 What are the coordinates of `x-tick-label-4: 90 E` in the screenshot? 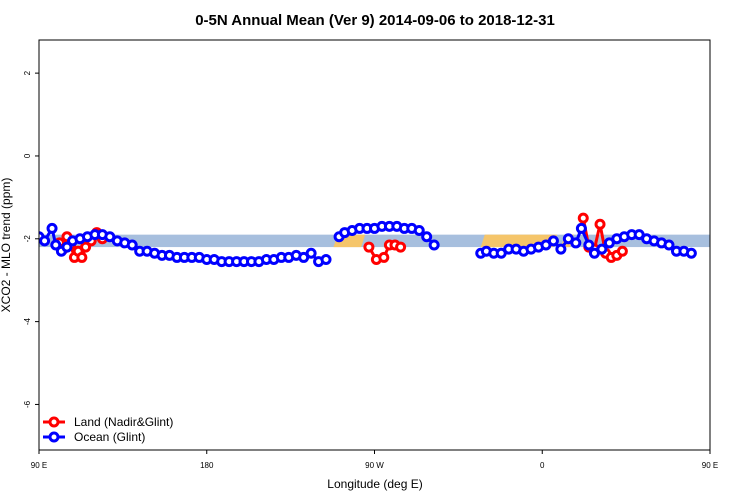 It's located at (710, 465).